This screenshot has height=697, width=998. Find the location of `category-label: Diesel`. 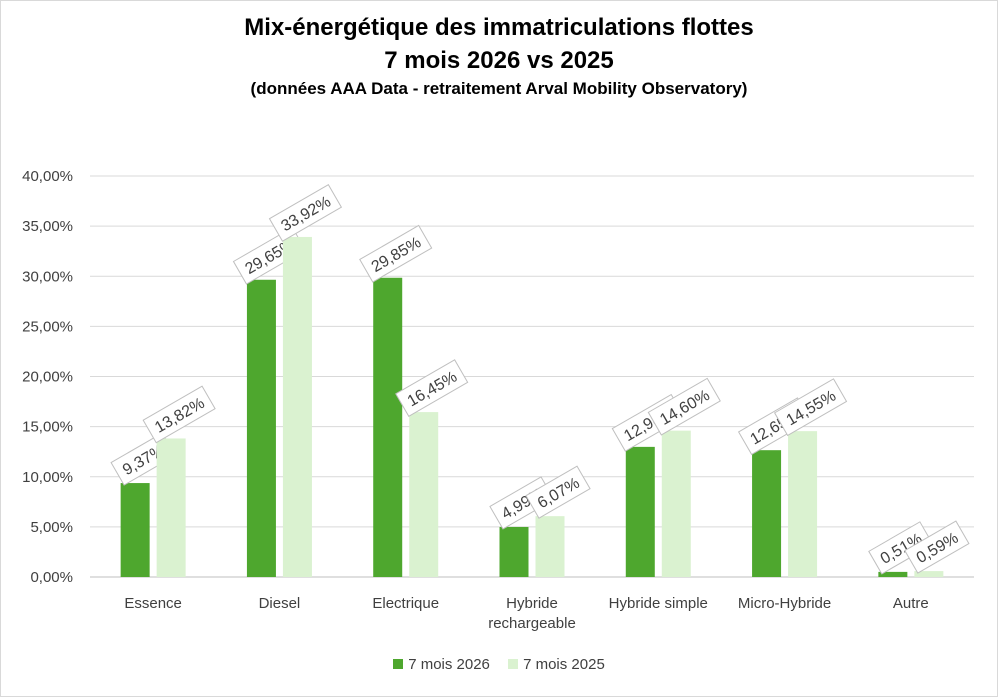

category-label: Diesel is located at coordinates (280, 603).